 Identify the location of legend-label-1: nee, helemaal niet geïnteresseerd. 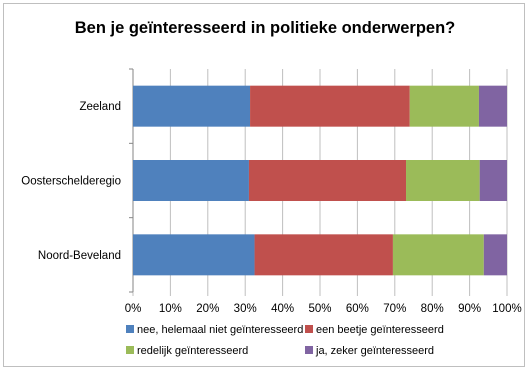
(220, 330).